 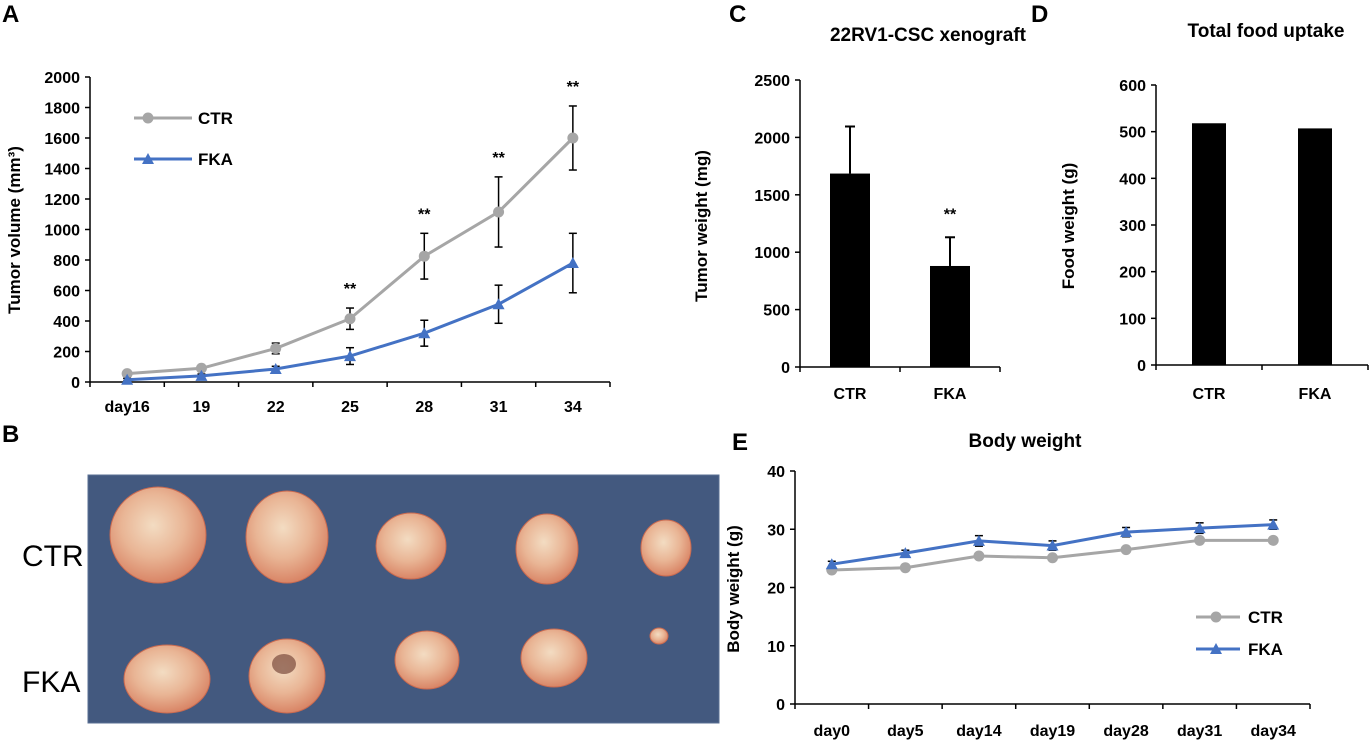 I want to click on panel-a-xtick-label: 22, so click(x=276, y=407).